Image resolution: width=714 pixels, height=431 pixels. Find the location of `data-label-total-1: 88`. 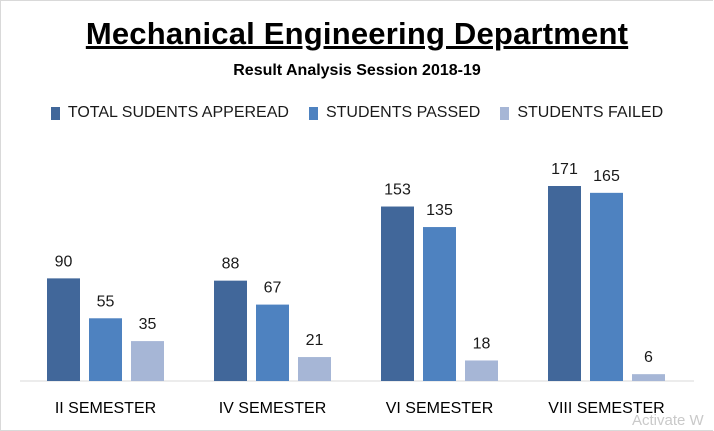

data-label-total-1: 88 is located at coordinates (231, 264).